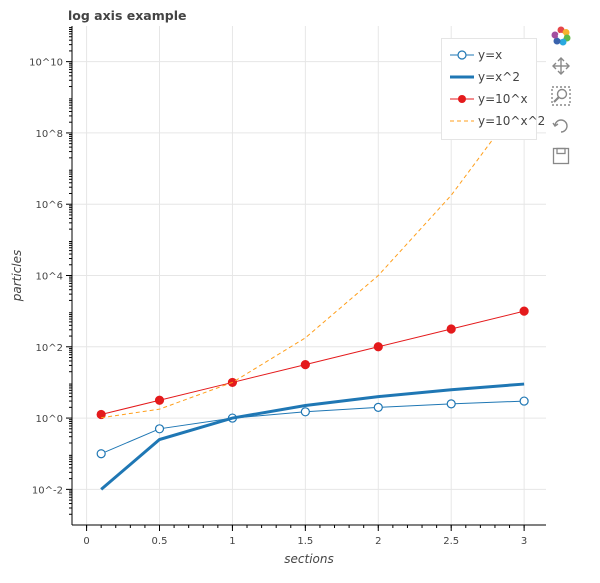 The height and width of the screenshot is (583, 600). What do you see at coordinates (561, 96) in the screenshot?
I see `zoom-icon` at bounding box center [561, 96].